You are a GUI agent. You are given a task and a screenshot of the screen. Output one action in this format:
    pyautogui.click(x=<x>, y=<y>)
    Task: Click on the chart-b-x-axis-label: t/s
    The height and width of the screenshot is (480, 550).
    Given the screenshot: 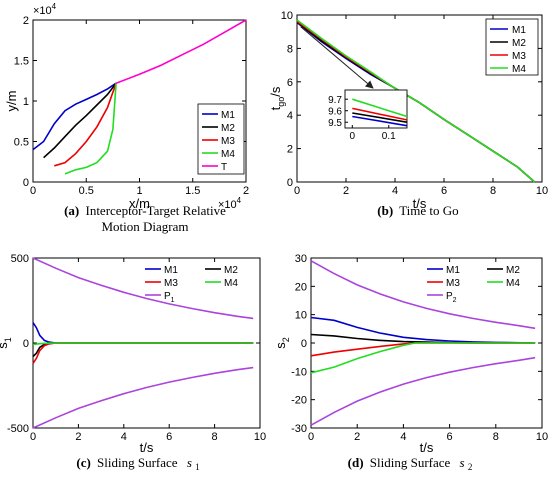 What is the action you would take?
    pyautogui.click(x=420, y=203)
    